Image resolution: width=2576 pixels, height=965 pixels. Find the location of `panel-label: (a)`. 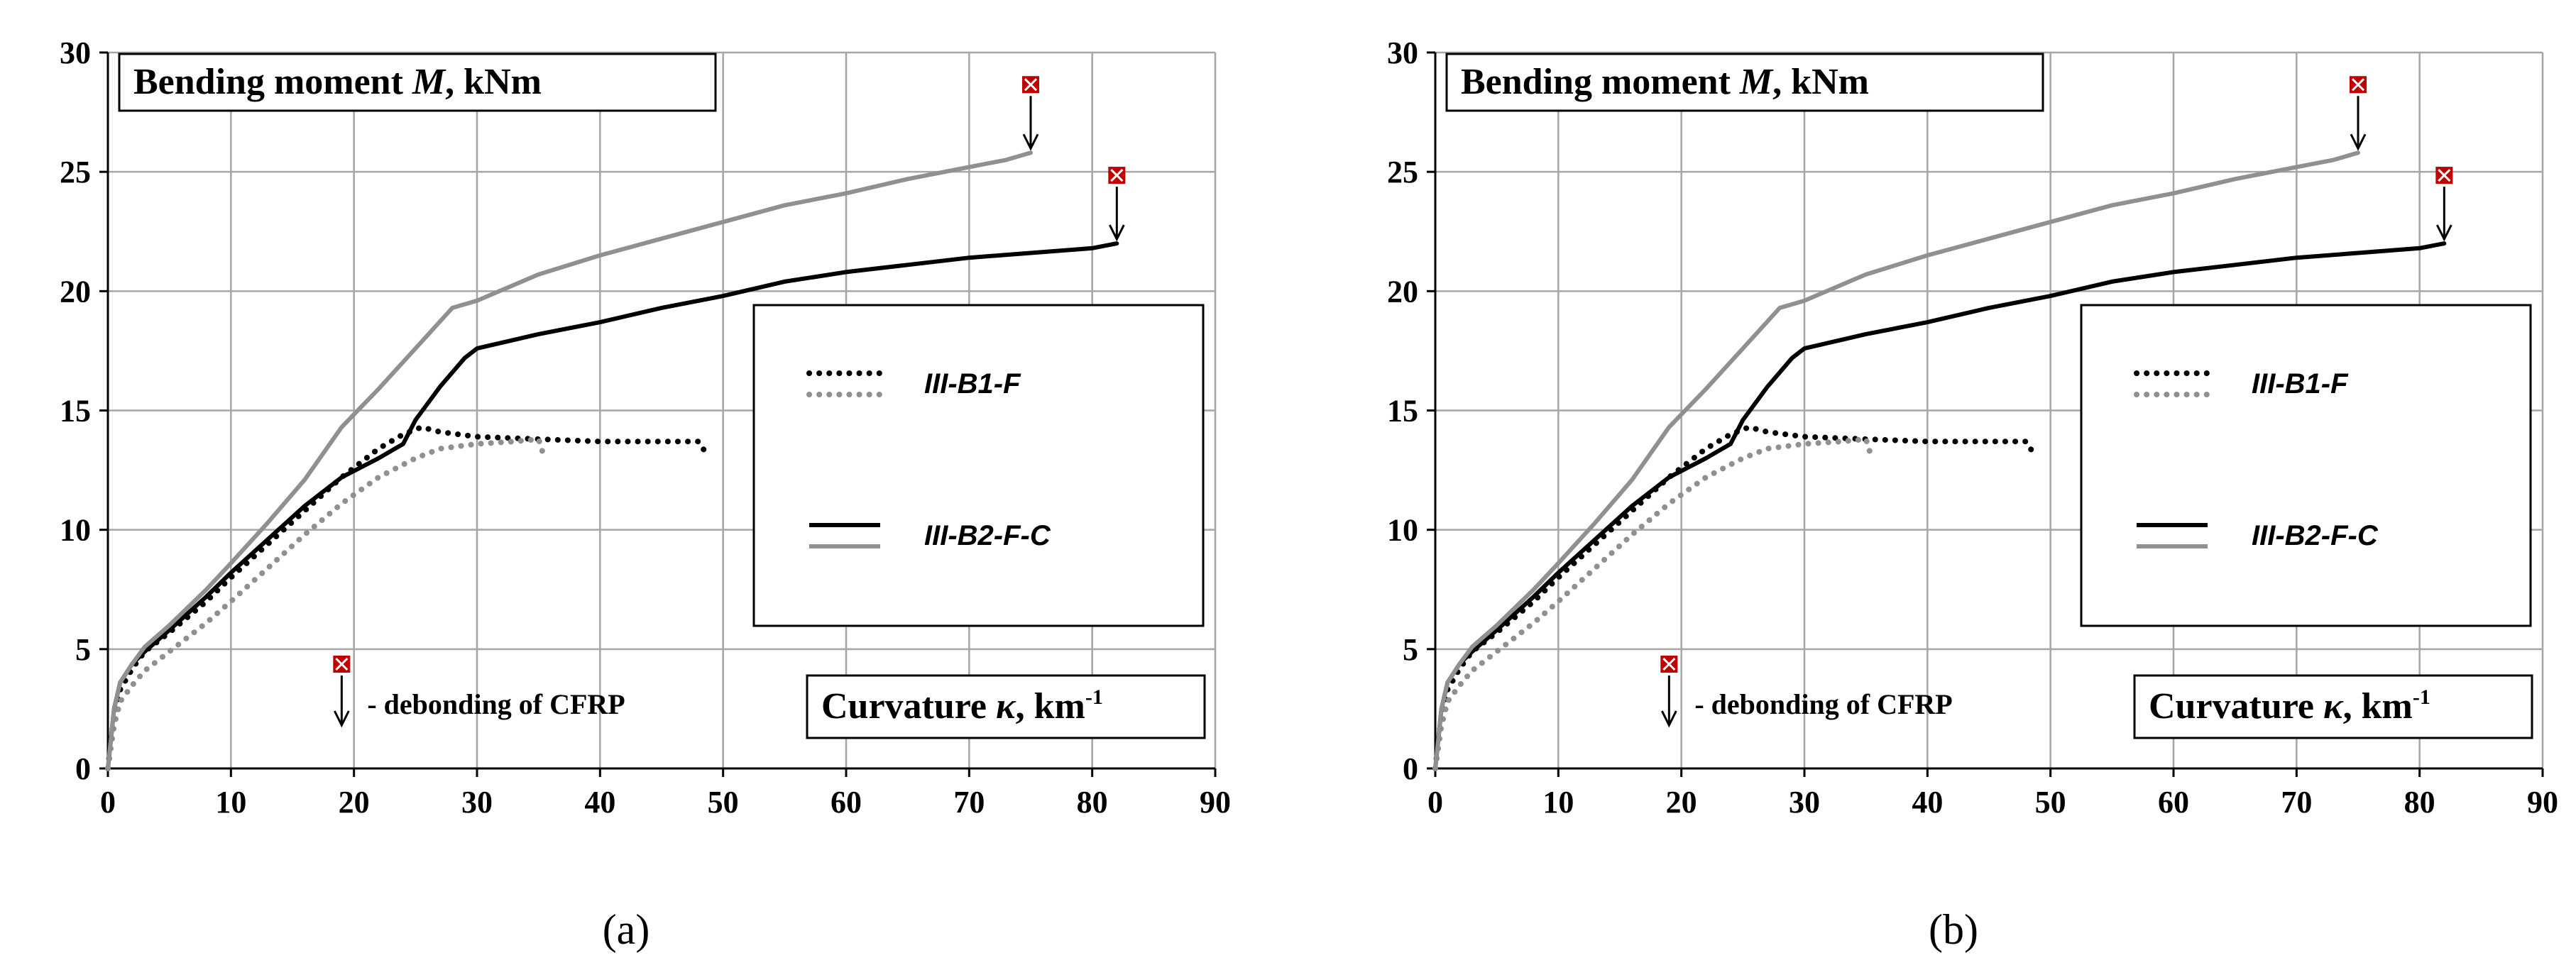

panel-label: (a) is located at coordinates (626, 929).